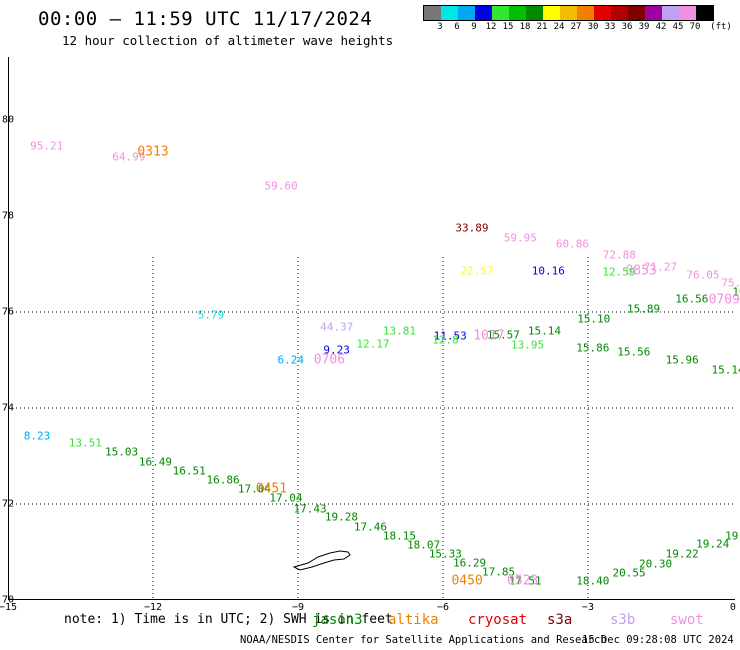  What do you see at coordinates (37, 436) in the screenshot?
I see `wave-height-value: 8.23` at bounding box center [37, 436].